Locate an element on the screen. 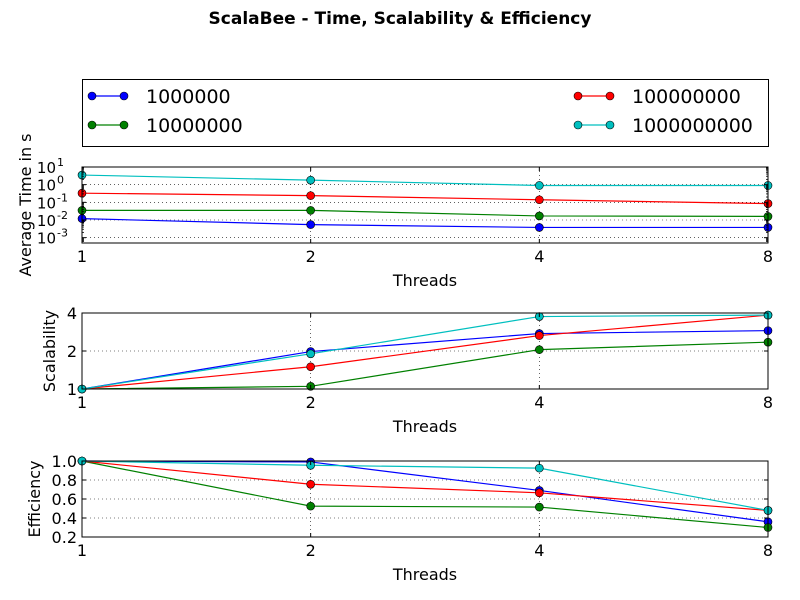 This screenshot has width=800, height=600. y-tick-exponent: -3 is located at coordinates (62, 233).